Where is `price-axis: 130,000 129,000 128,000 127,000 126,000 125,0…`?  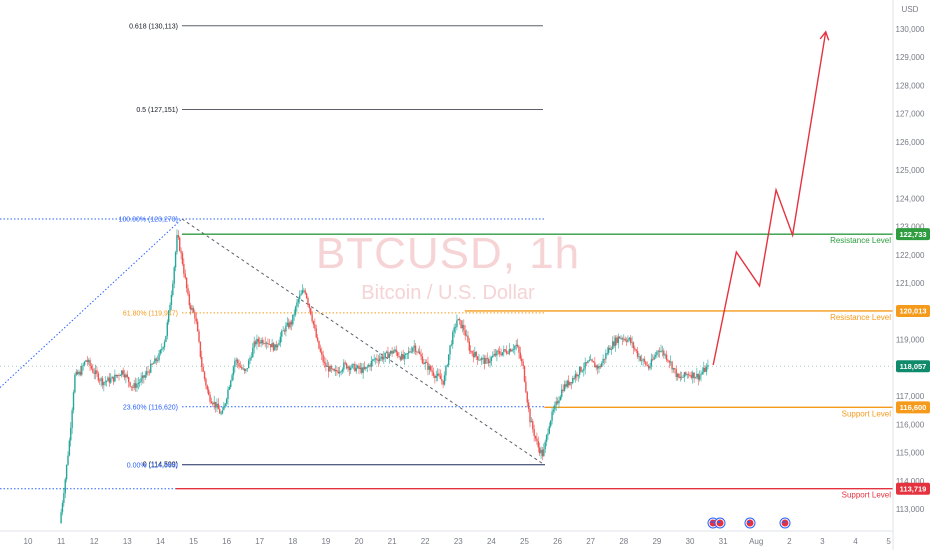
price-axis: 130,000 129,000 128,000 127,000 126,000 125,0… is located at coordinates (910, 269).